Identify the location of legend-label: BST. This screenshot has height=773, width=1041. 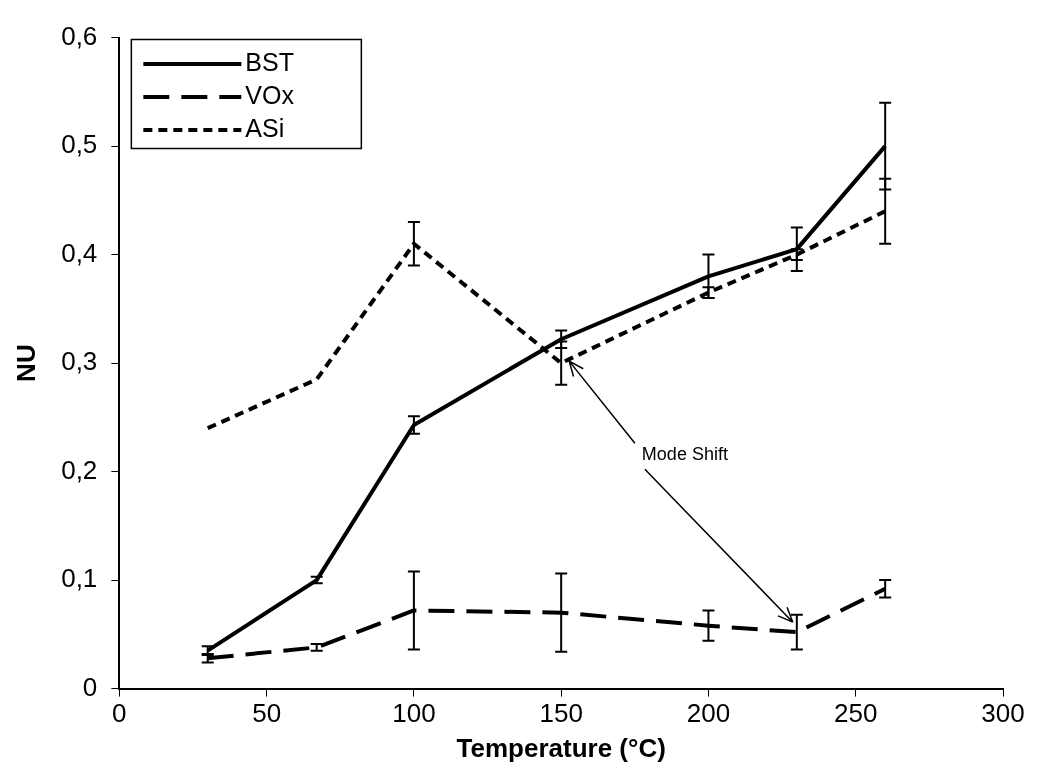
(269, 61).